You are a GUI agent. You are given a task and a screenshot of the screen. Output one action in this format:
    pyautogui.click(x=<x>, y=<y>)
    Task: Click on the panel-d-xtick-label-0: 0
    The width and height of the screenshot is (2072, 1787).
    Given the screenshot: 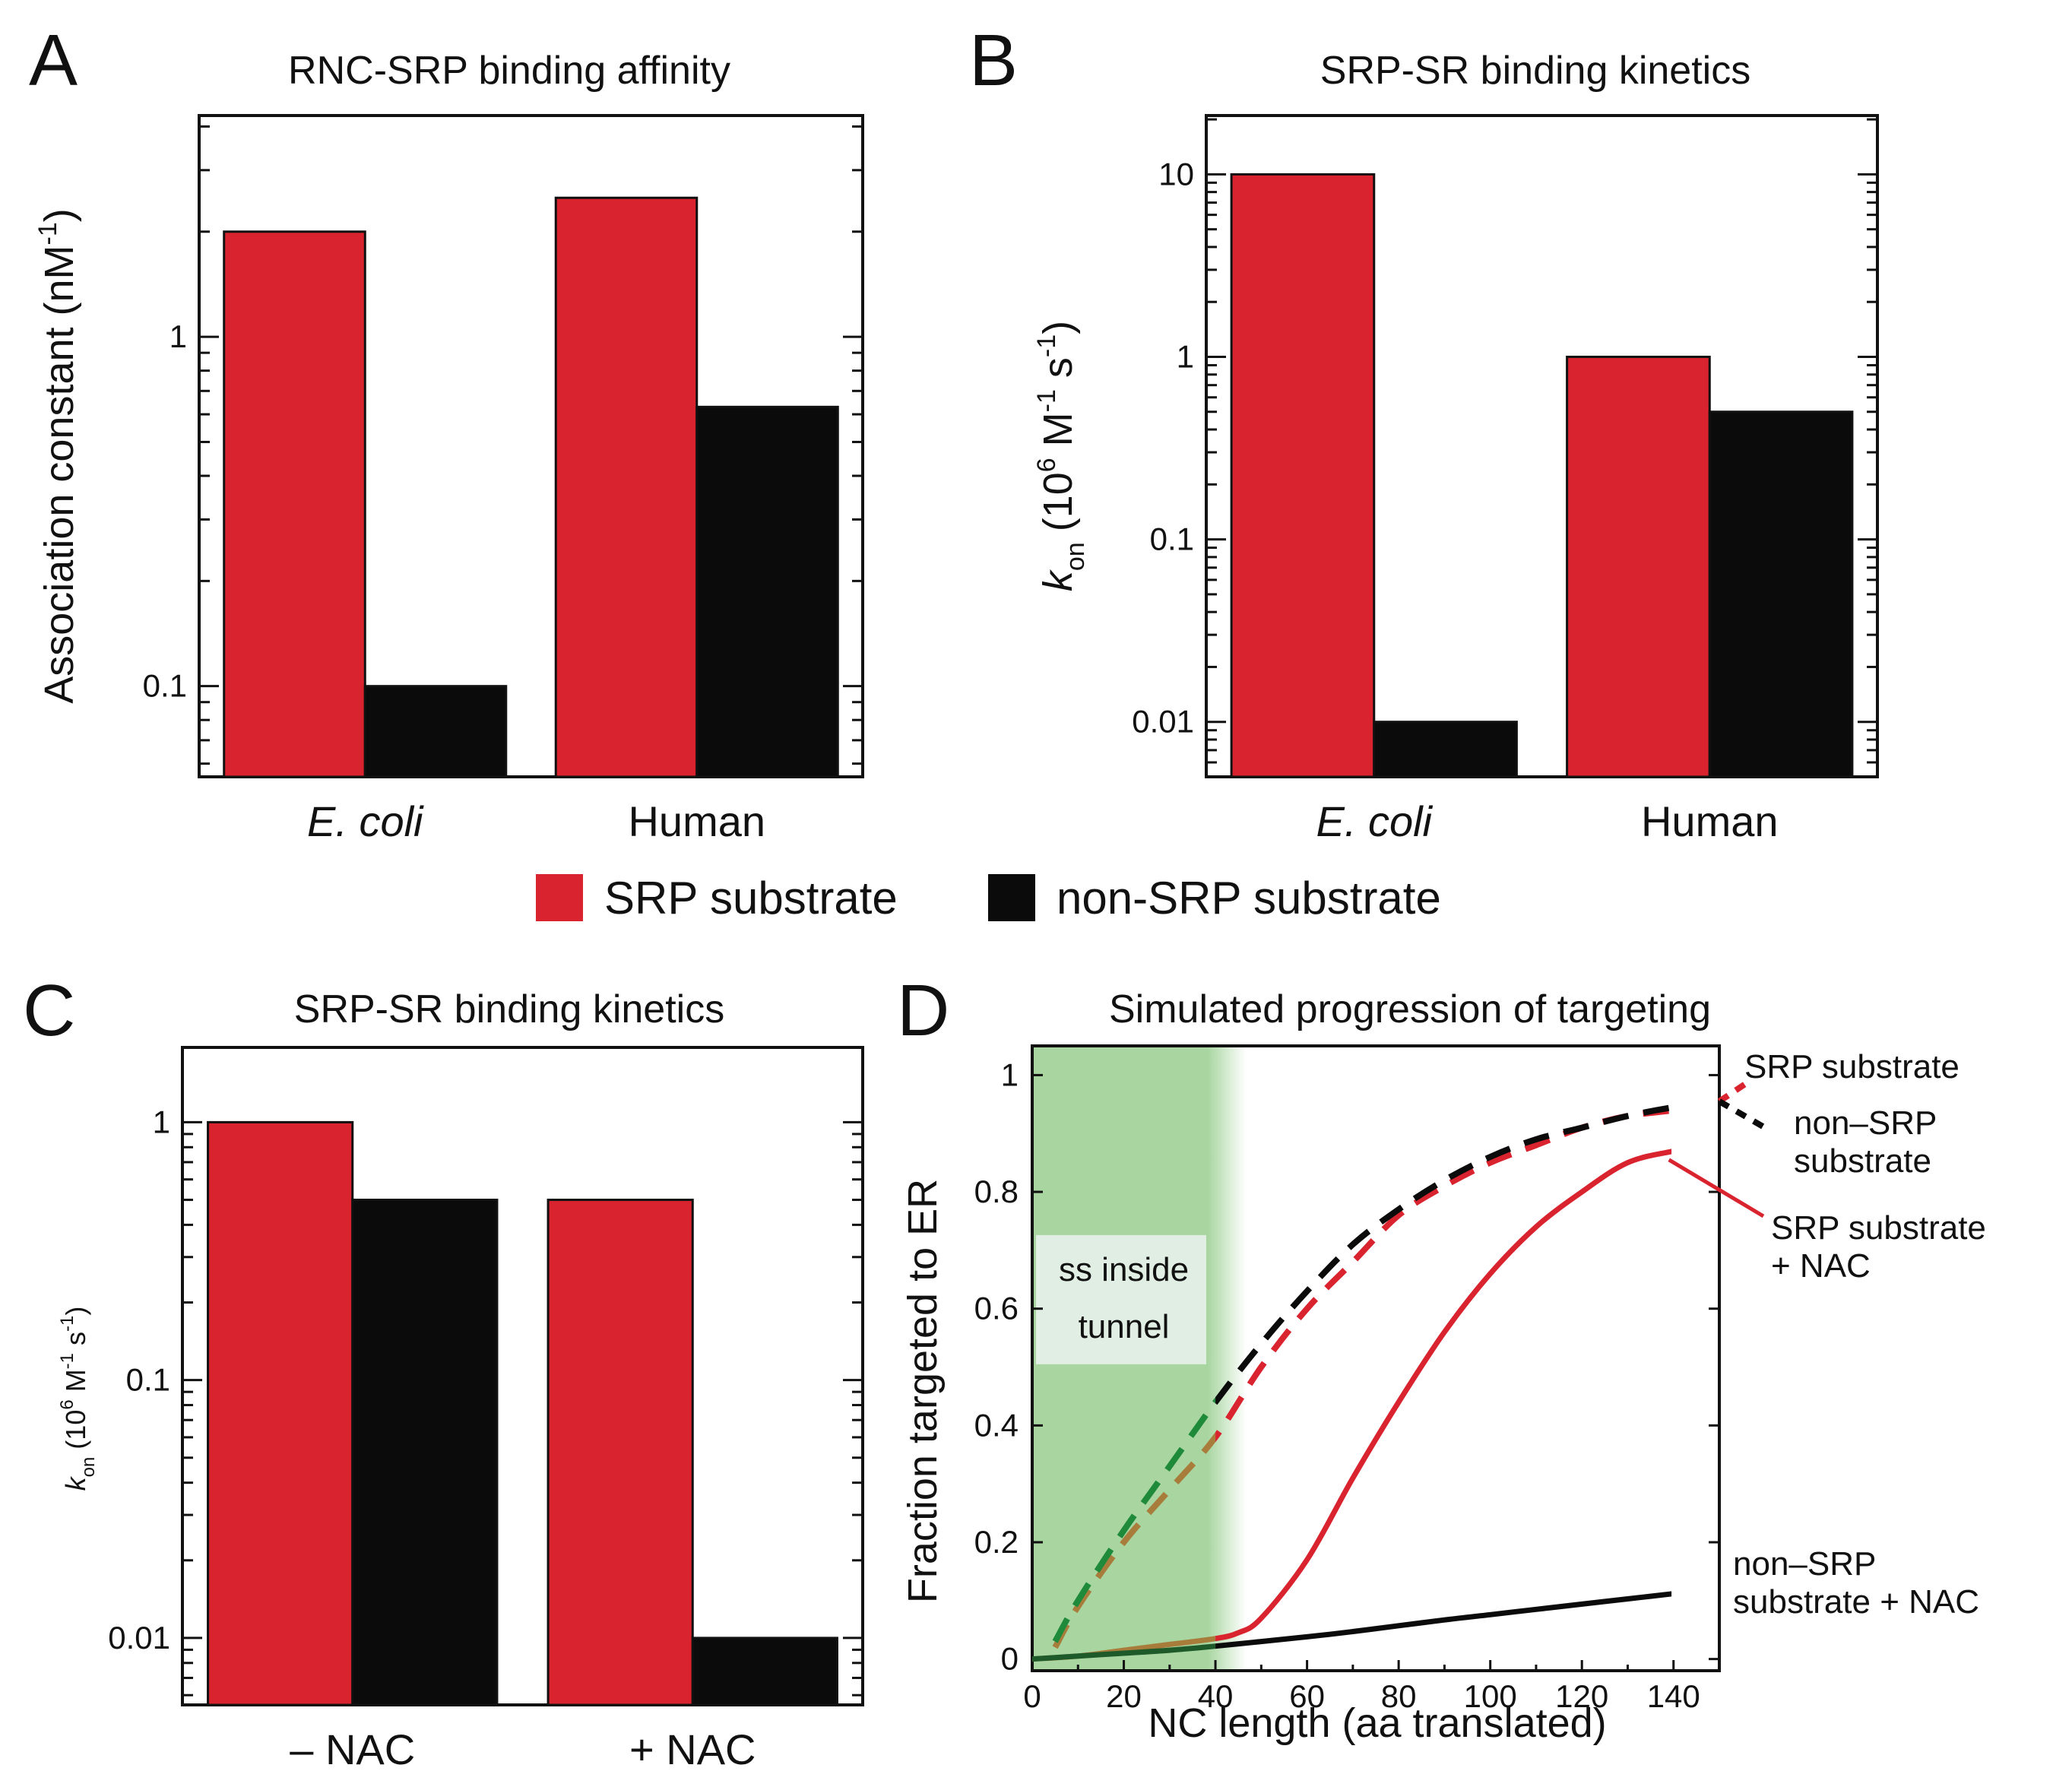 What is the action you would take?
    pyautogui.click(x=1032, y=1696)
    